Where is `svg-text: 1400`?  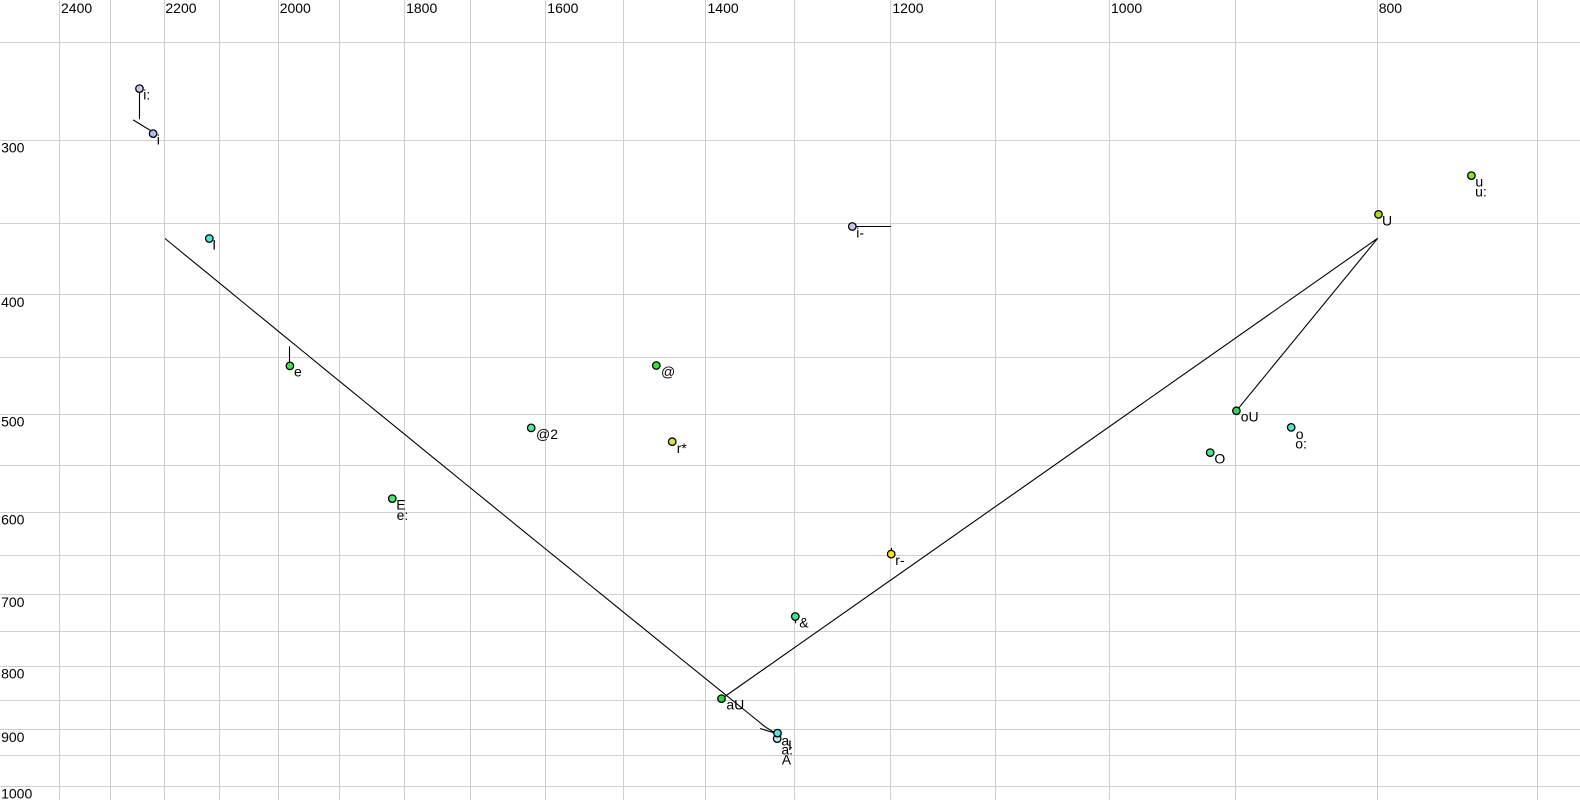
svg-text: 1400 is located at coordinates (723, 8).